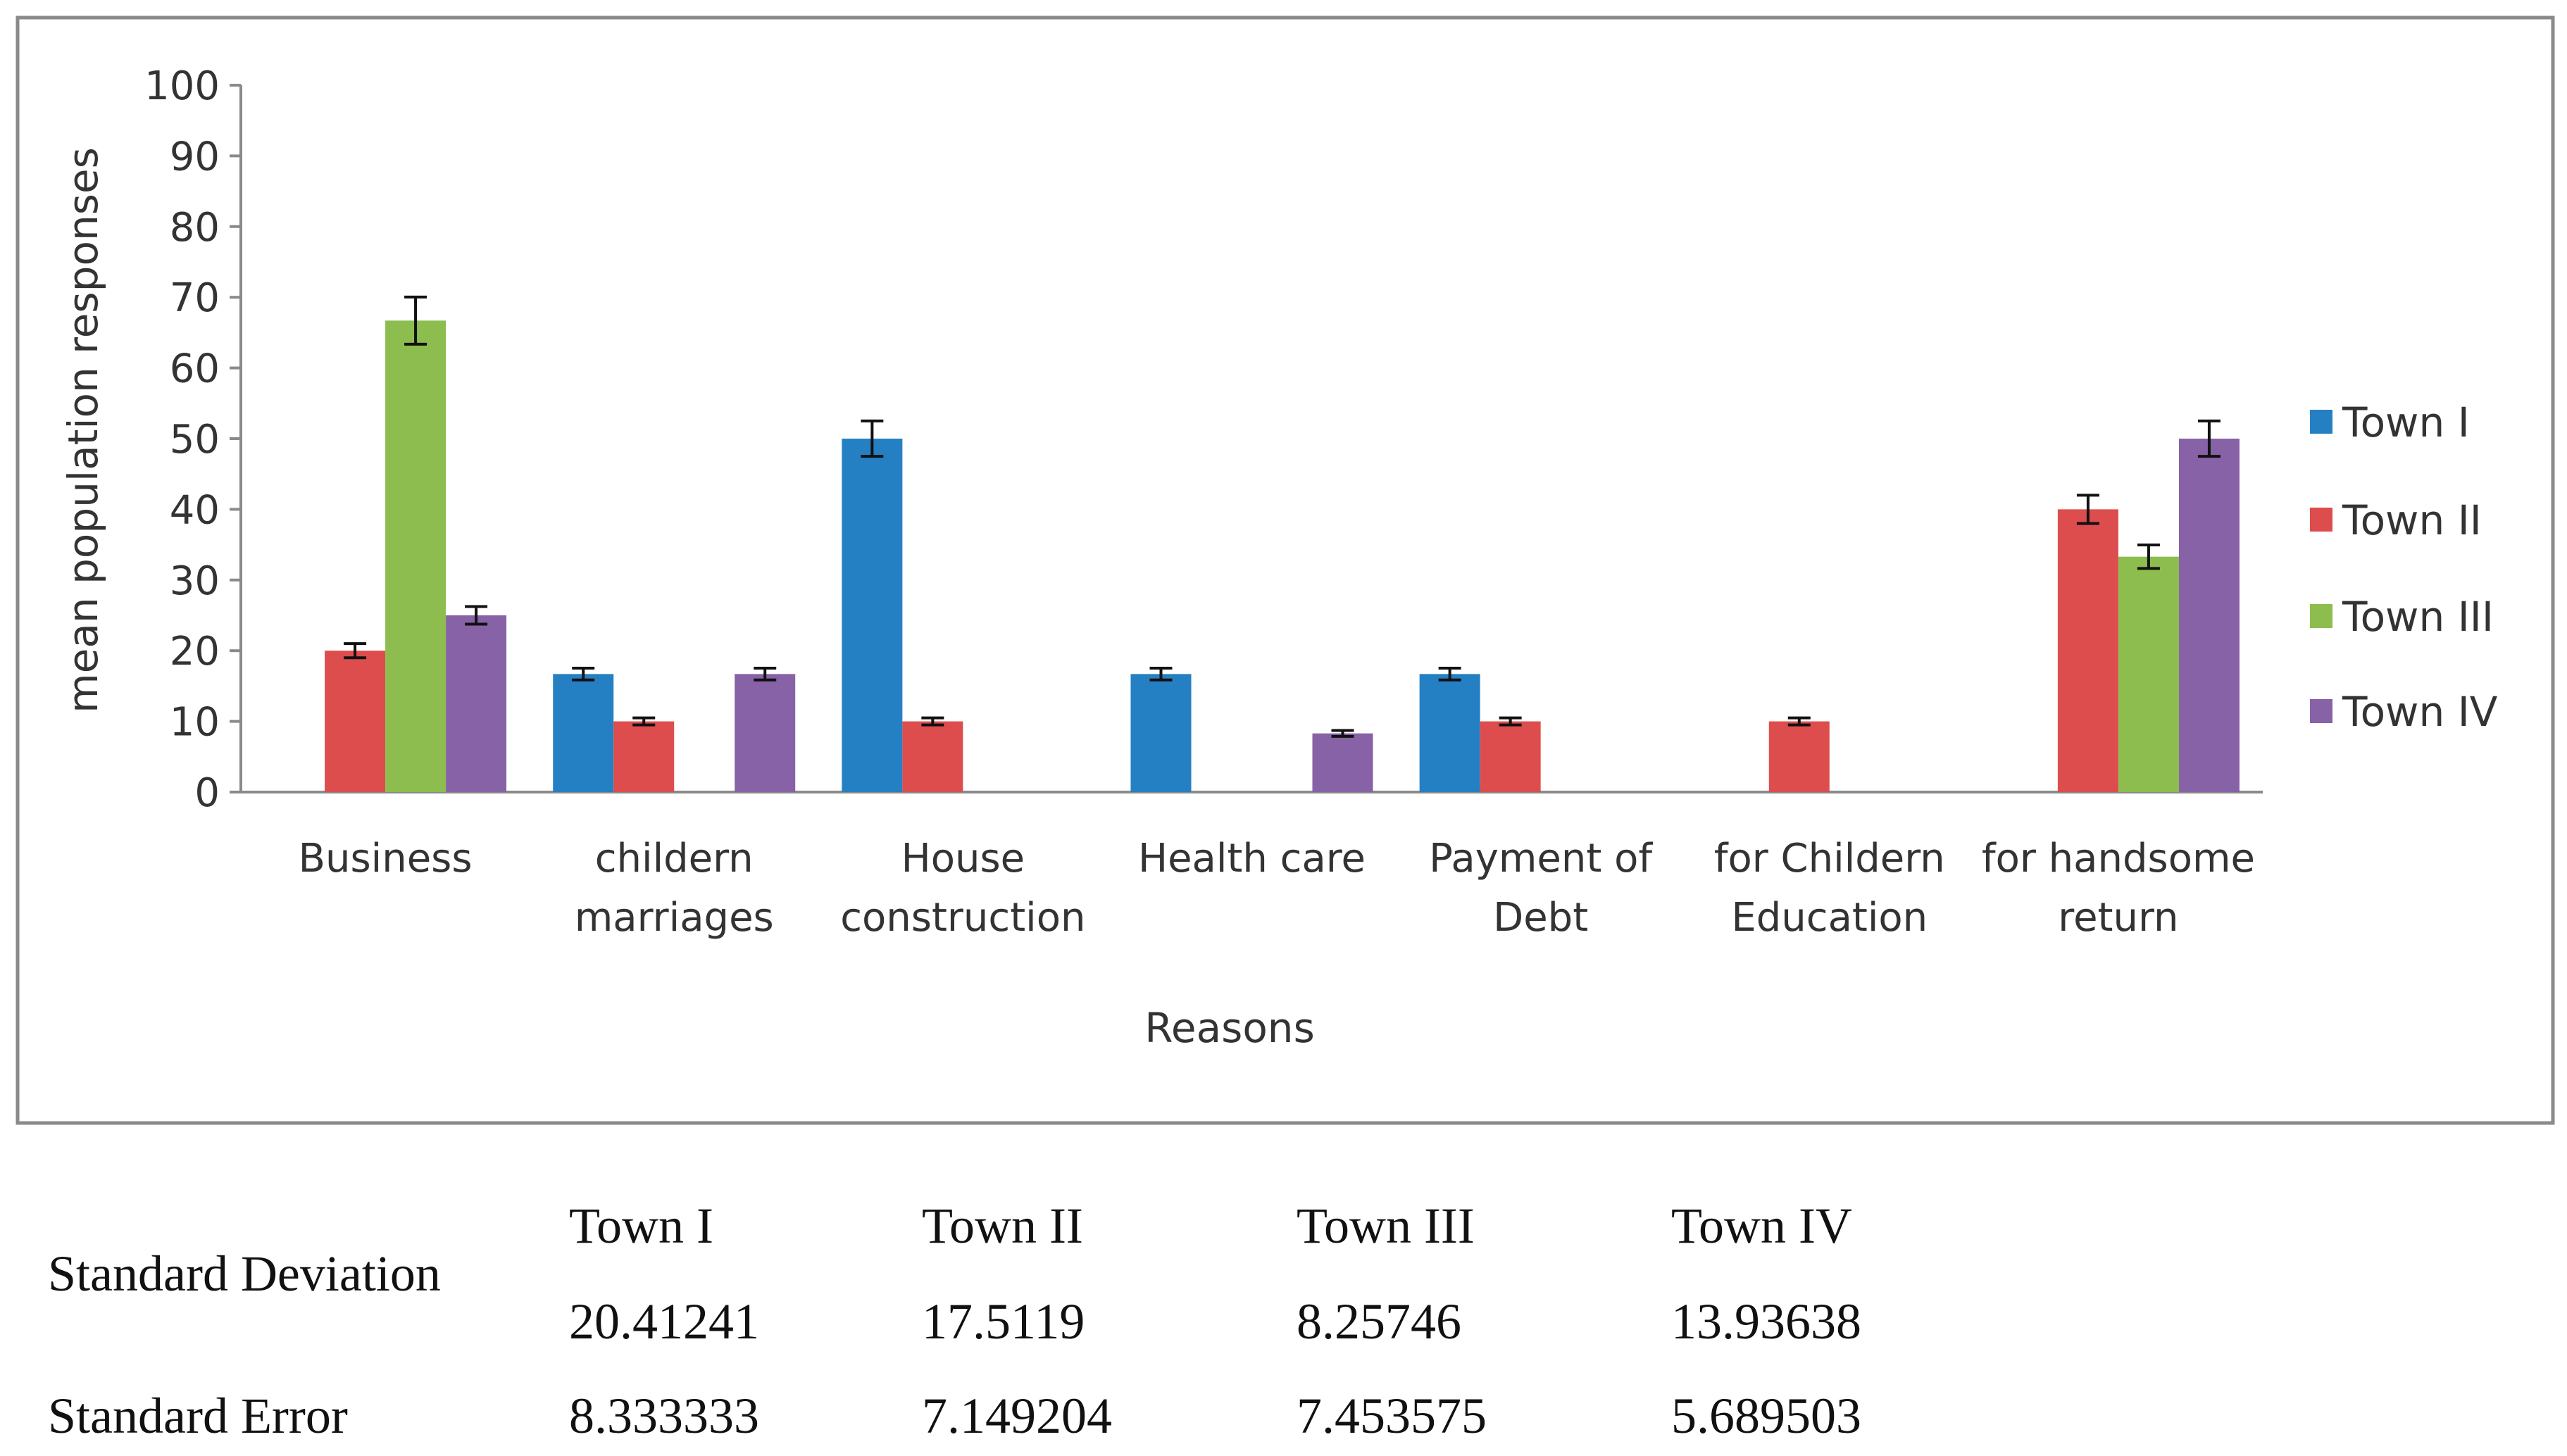  Describe the element at coordinates (2406, 422) in the screenshot. I see `legend-label: Town I` at that location.